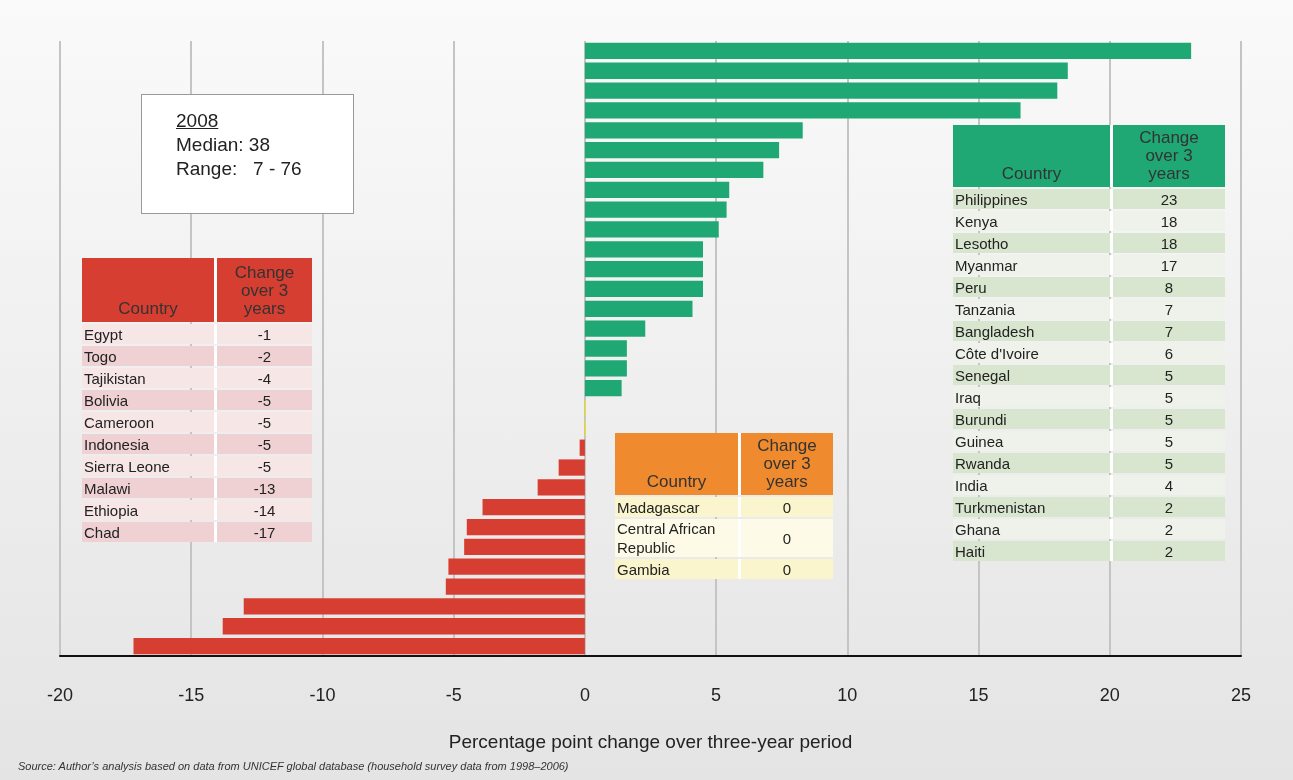  I want to click on annotation: -14, so click(264, 510).